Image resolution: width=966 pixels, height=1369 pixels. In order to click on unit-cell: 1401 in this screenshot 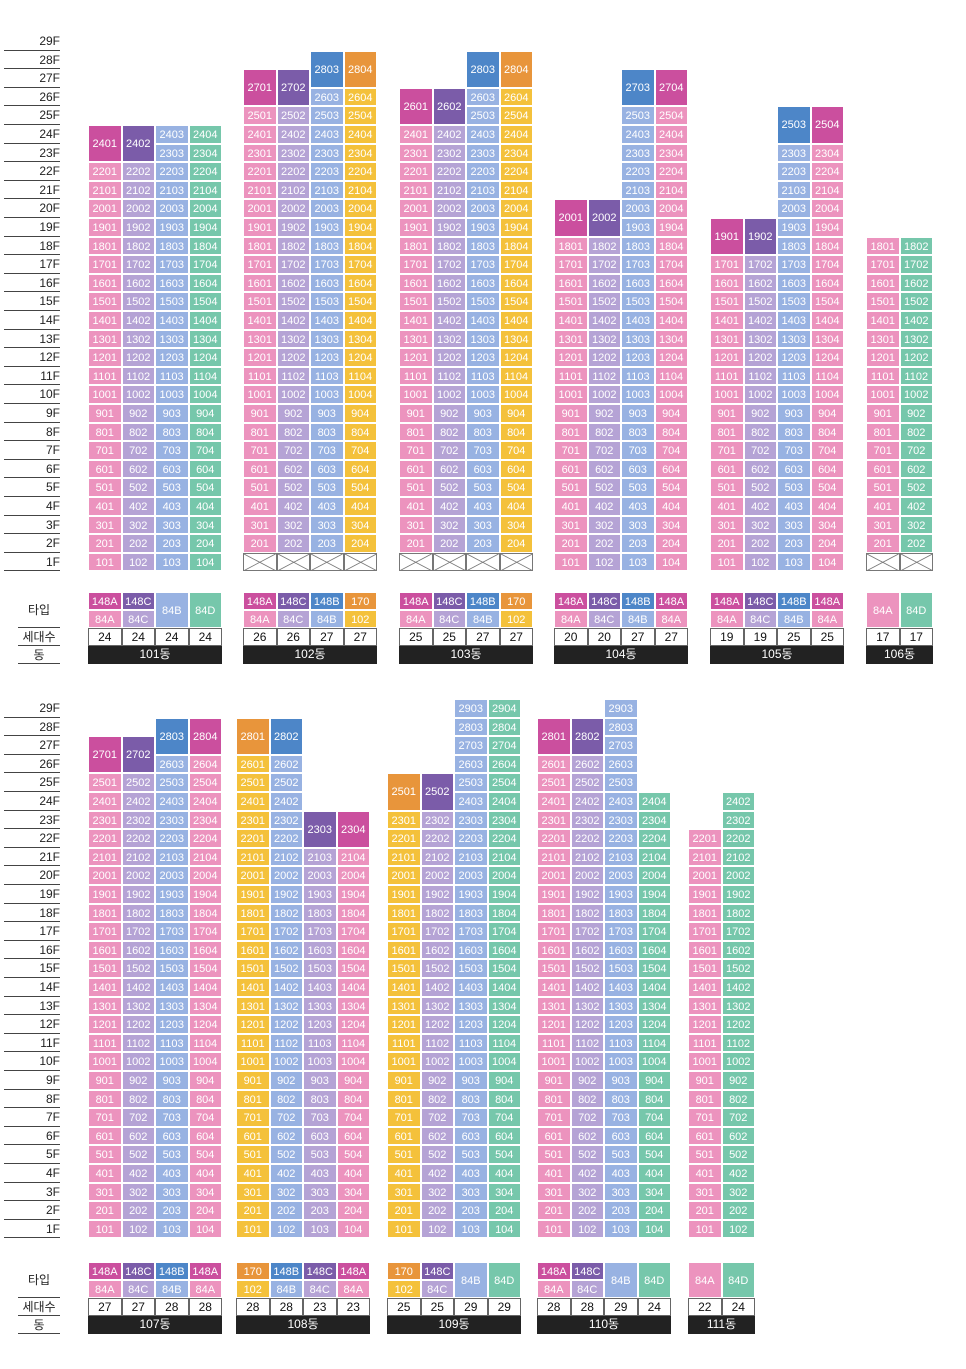, I will do `click(404, 987)`.